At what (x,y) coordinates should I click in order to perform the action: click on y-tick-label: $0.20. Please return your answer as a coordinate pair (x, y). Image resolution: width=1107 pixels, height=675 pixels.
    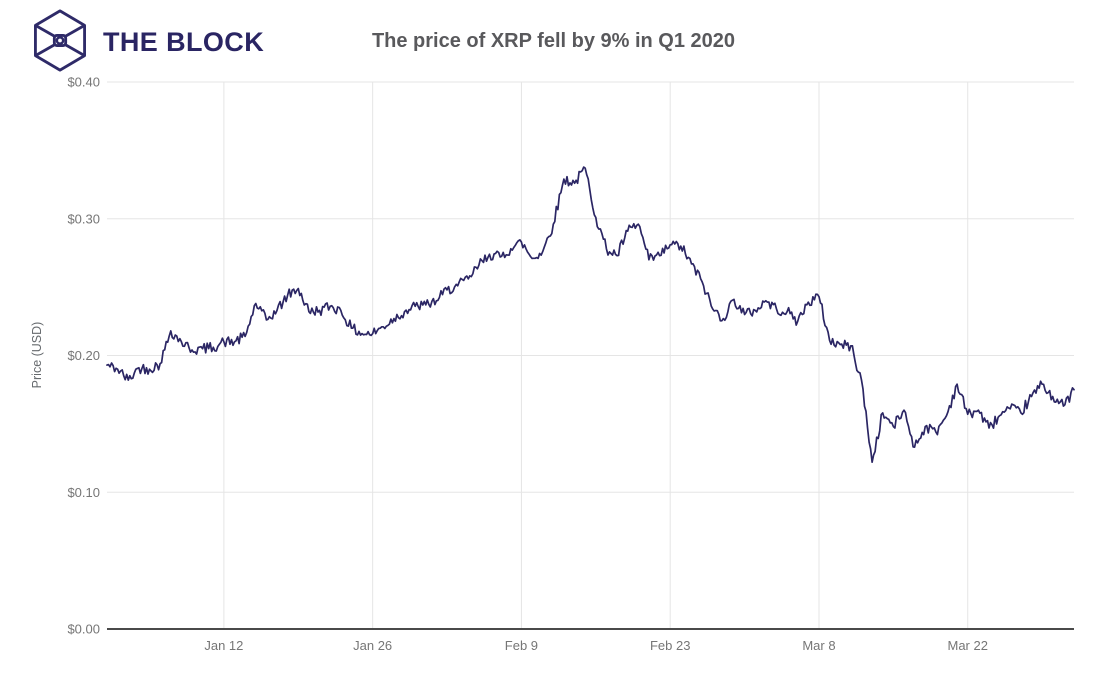
    Looking at the image, I should click on (83, 355).